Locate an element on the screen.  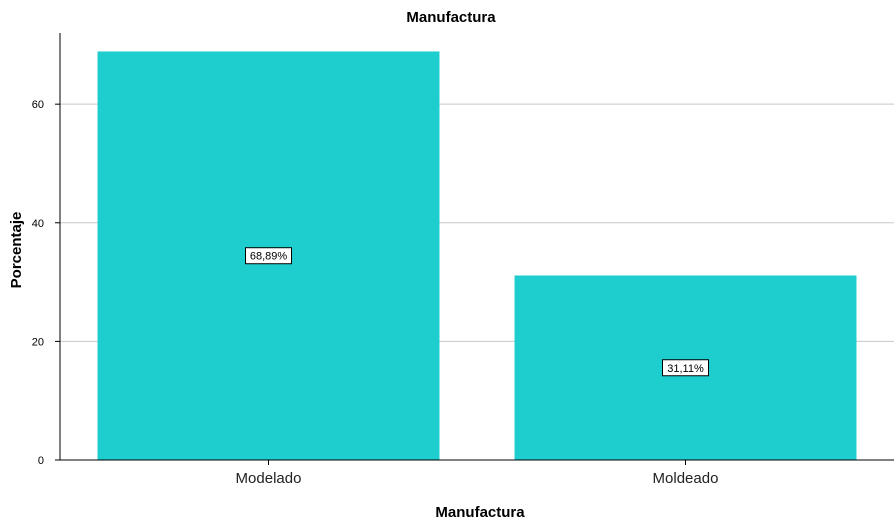
data-label: 31,11% is located at coordinates (685, 369).